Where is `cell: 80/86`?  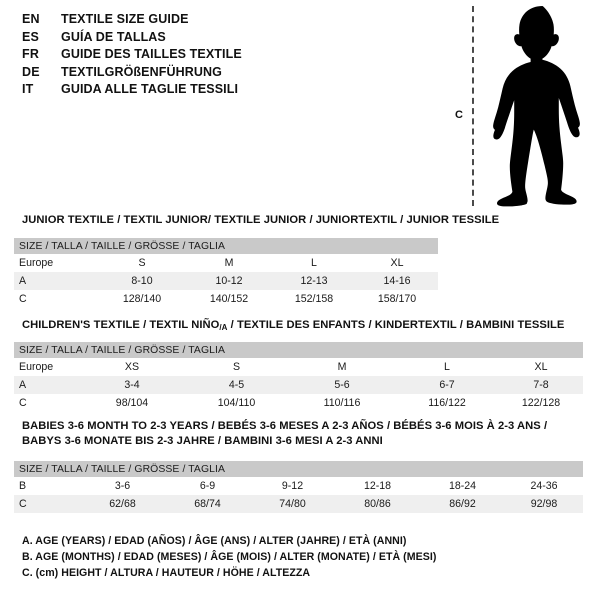 cell: 80/86 is located at coordinates (377, 504).